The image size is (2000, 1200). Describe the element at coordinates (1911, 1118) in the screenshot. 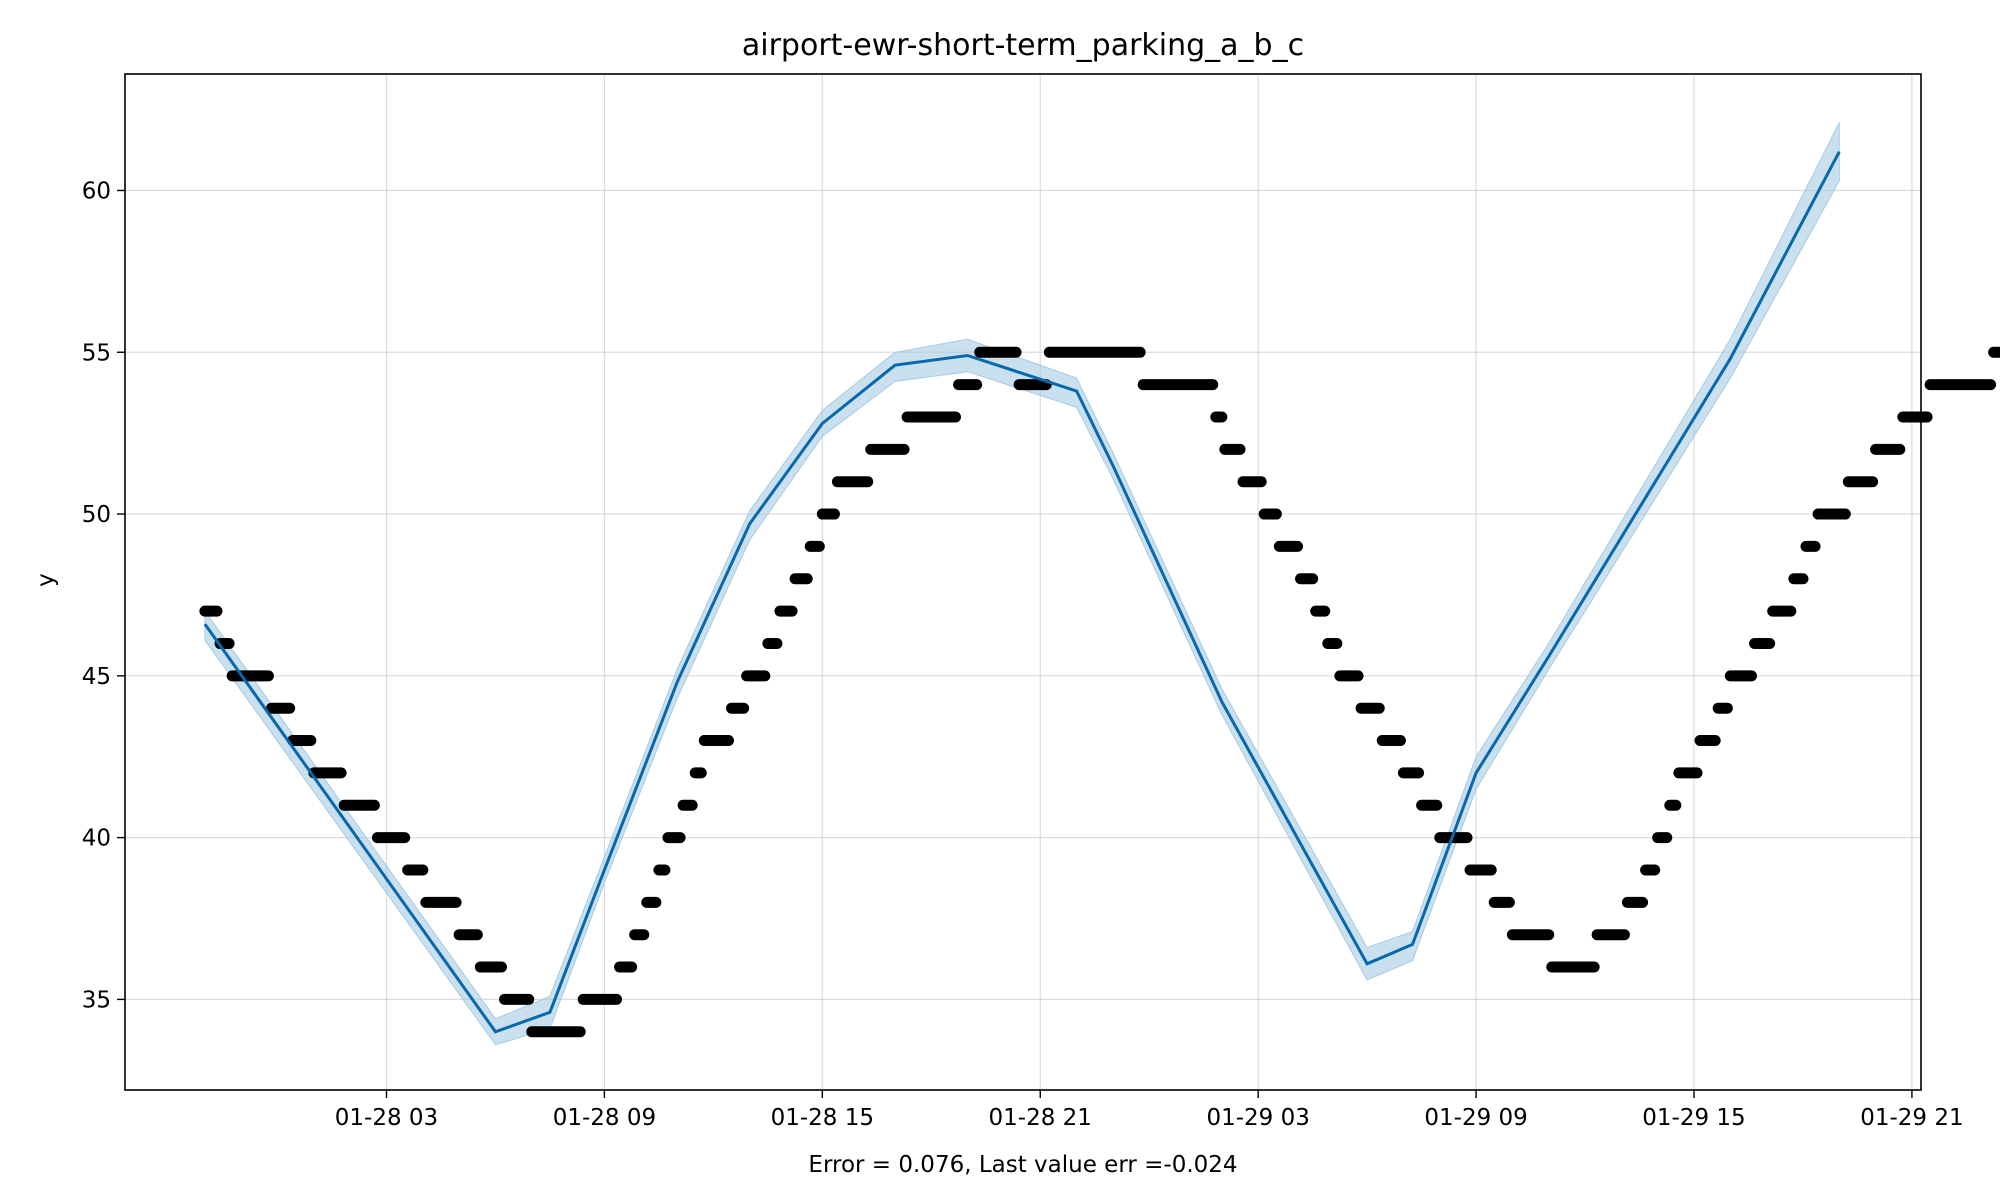

I see `x-tick-label: 01-29 21` at that location.